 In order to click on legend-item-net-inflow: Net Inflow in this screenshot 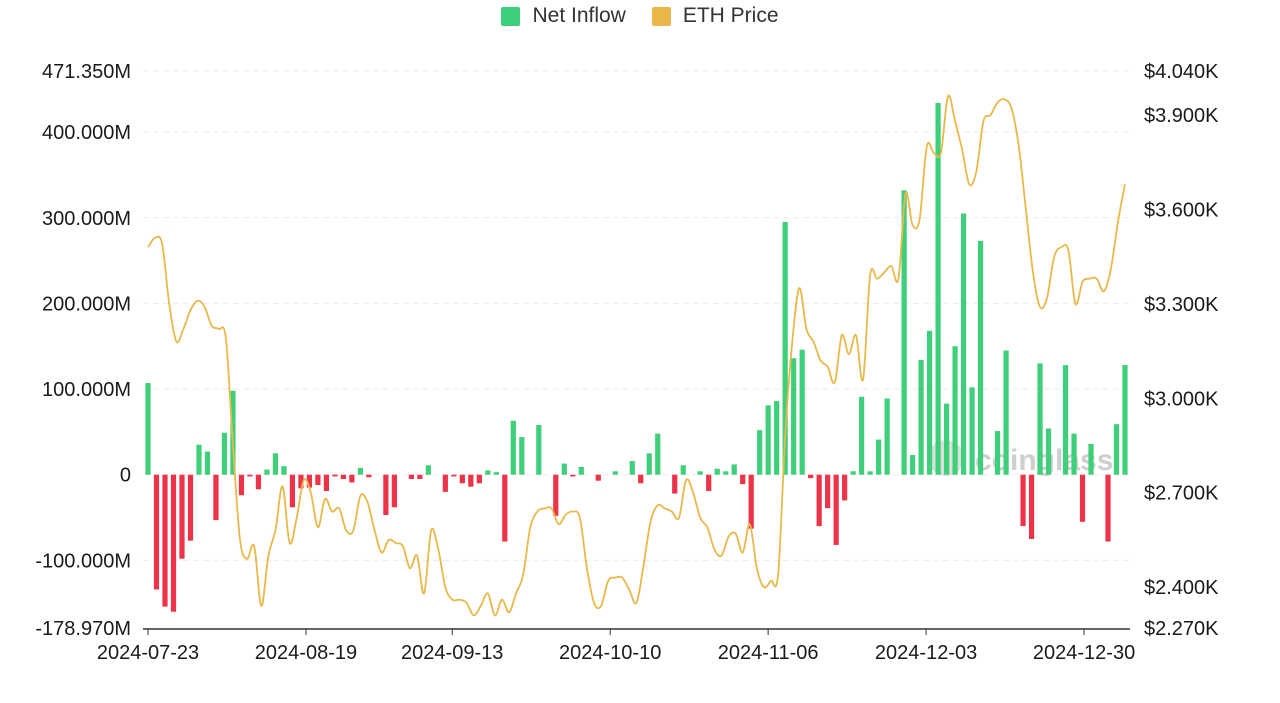, I will do `click(563, 16)`.